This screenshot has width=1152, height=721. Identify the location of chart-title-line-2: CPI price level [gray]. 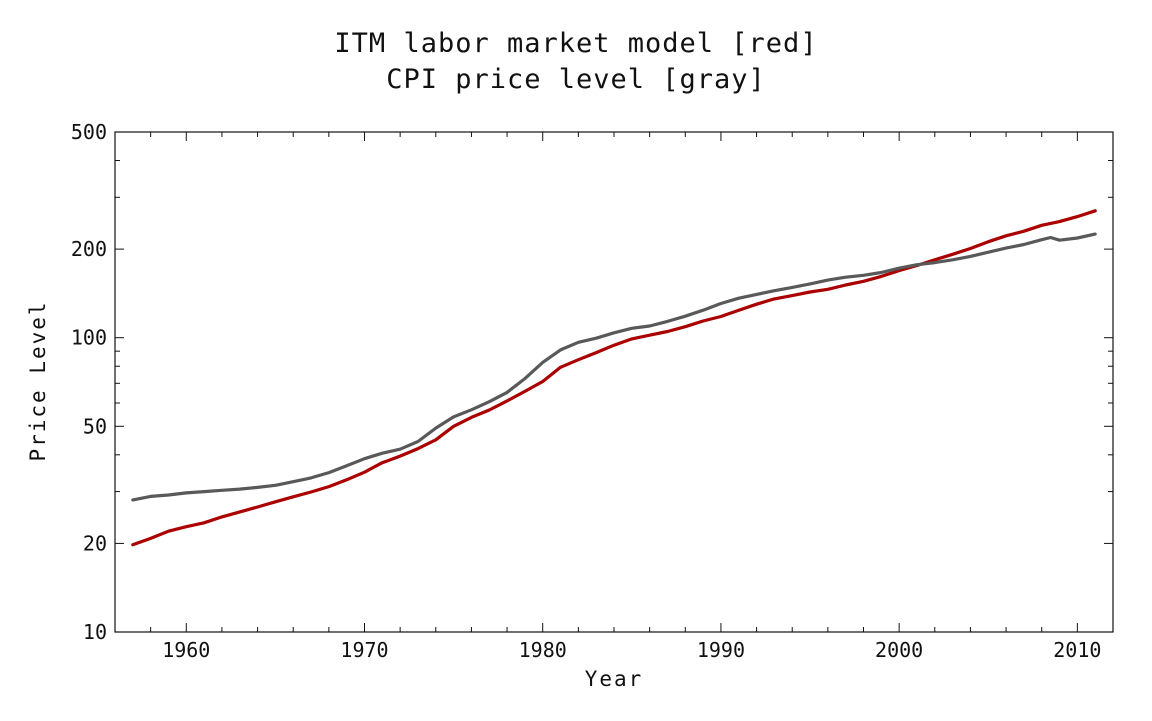
(576, 79).